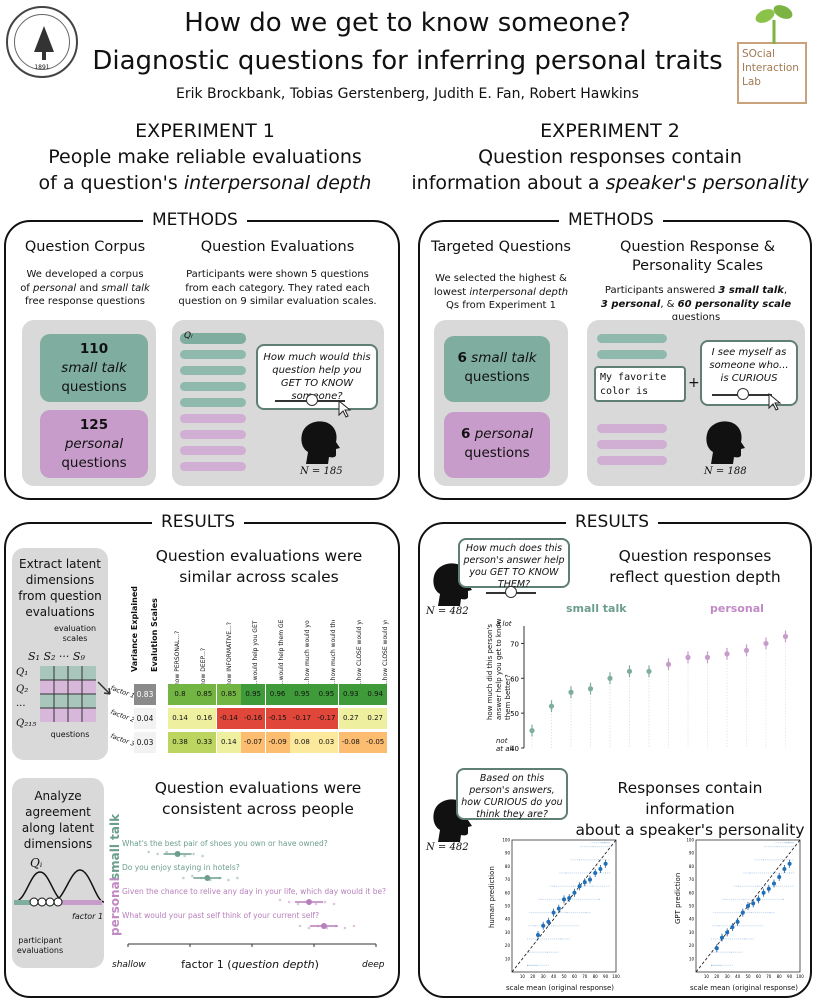 The width and height of the screenshot is (815, 1000). Describe the element at coordinates (302, 694) in the screenshot. I see `loading-cell: 0.95` at that location.